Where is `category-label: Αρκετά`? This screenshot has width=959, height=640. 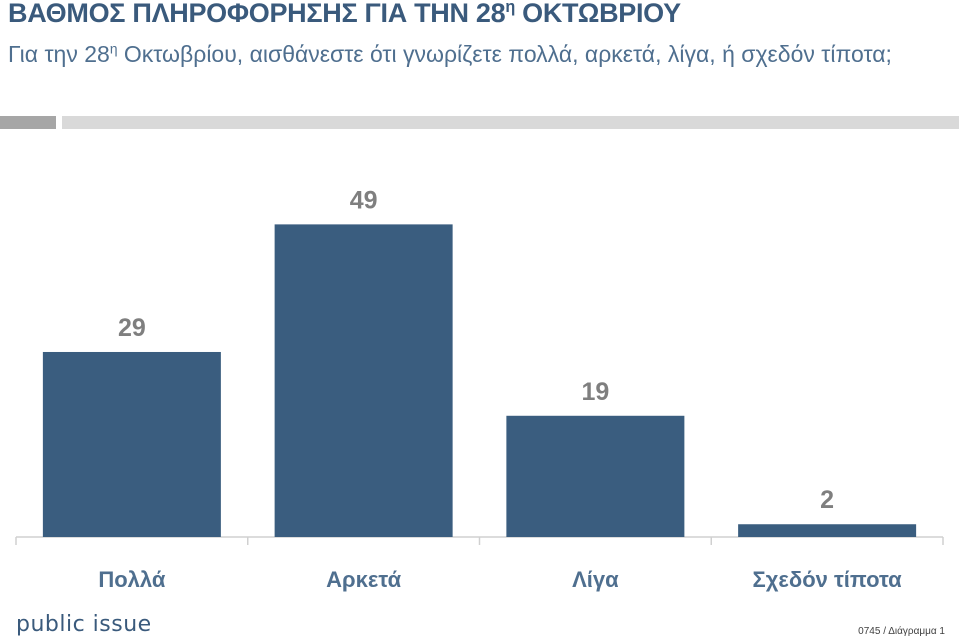
category-label: Αρκετά is located at coordinates (363, 579).